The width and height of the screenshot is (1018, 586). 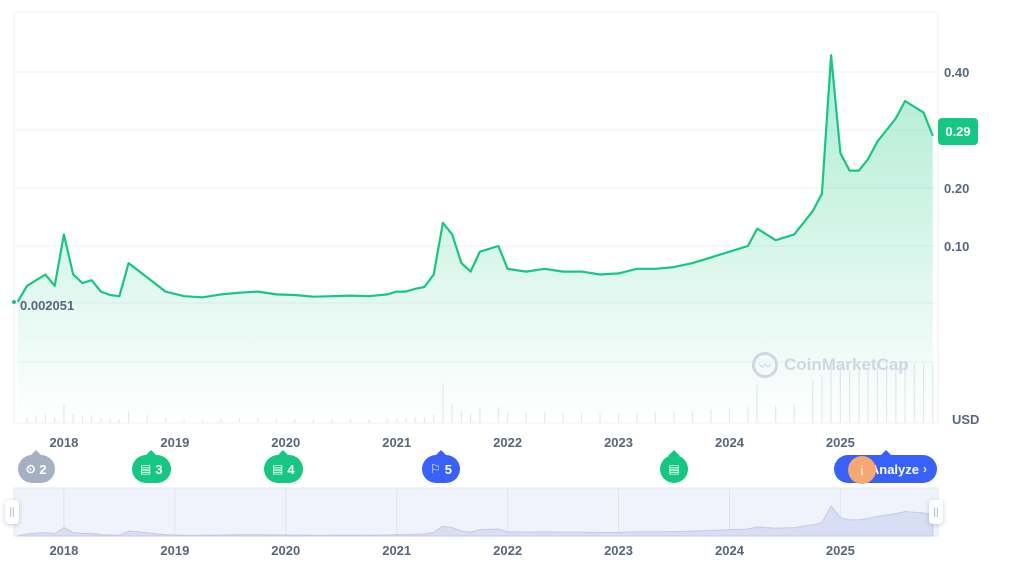 I want to click on current-price-tag: 0.29, so click(x=958, y=131).